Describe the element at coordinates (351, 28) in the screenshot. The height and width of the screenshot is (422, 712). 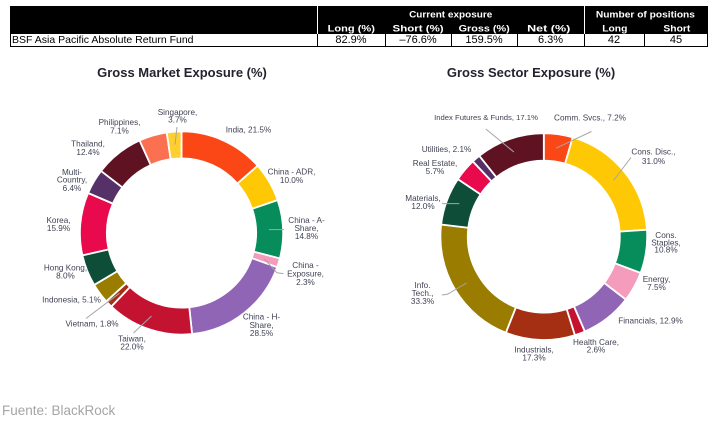
I see `svg-text: Long (%)` at that location.